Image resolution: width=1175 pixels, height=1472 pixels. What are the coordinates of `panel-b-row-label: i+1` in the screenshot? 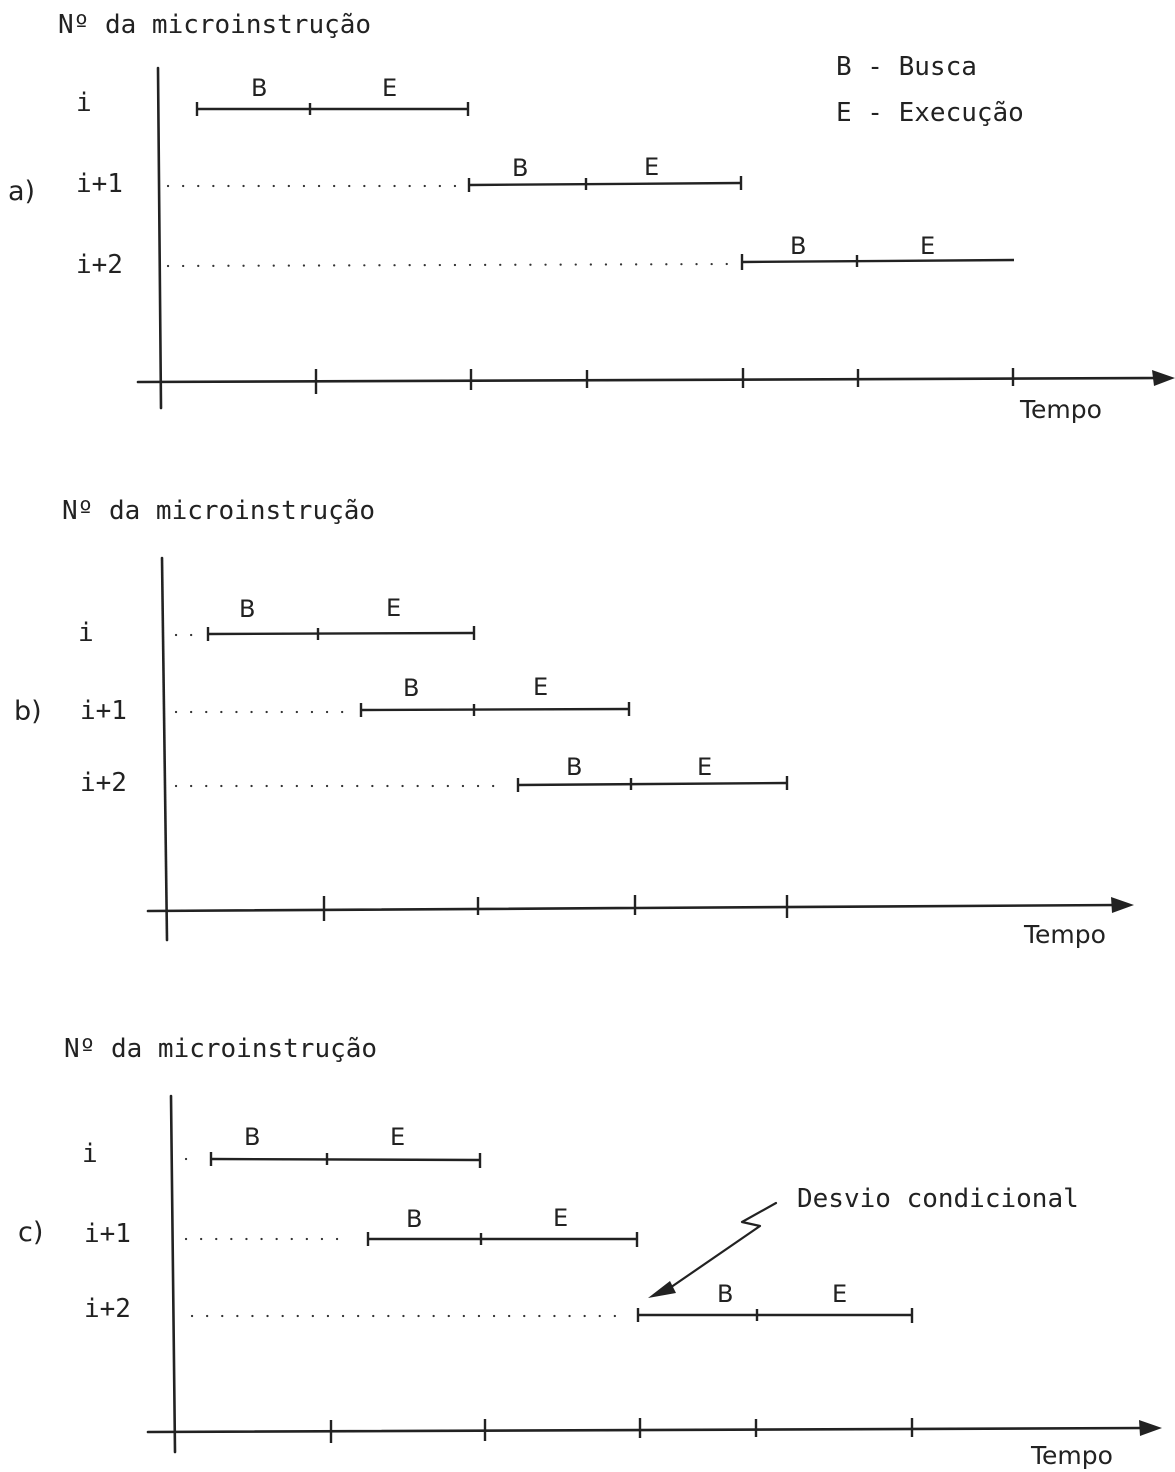 It's located at (103, 711).